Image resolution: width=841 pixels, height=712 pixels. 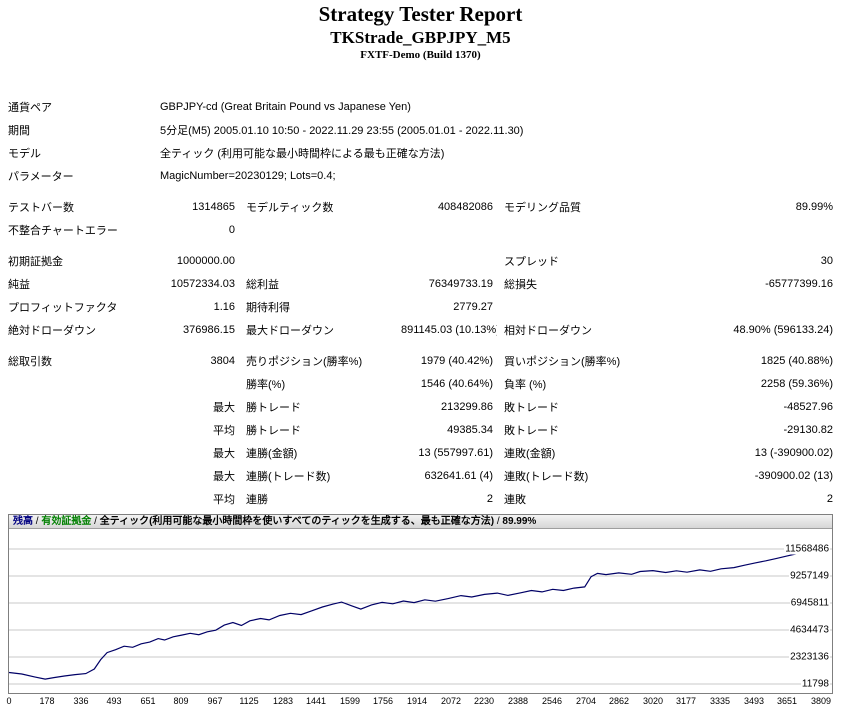 What do you see at coordinates (63, 230) in the screenshot?
I see `report-label: 不整合チャートエラー` at bounding box center [63, 230].